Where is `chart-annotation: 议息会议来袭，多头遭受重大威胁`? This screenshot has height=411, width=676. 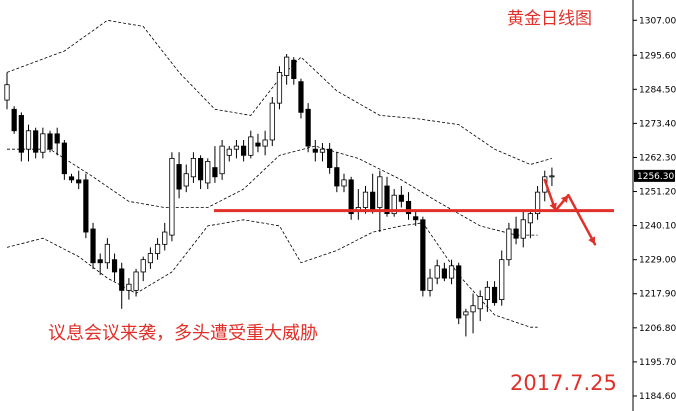
chart-annotation: 议息会议来袭，多头遭受重大威胁 is located at coordinates (183, 333).